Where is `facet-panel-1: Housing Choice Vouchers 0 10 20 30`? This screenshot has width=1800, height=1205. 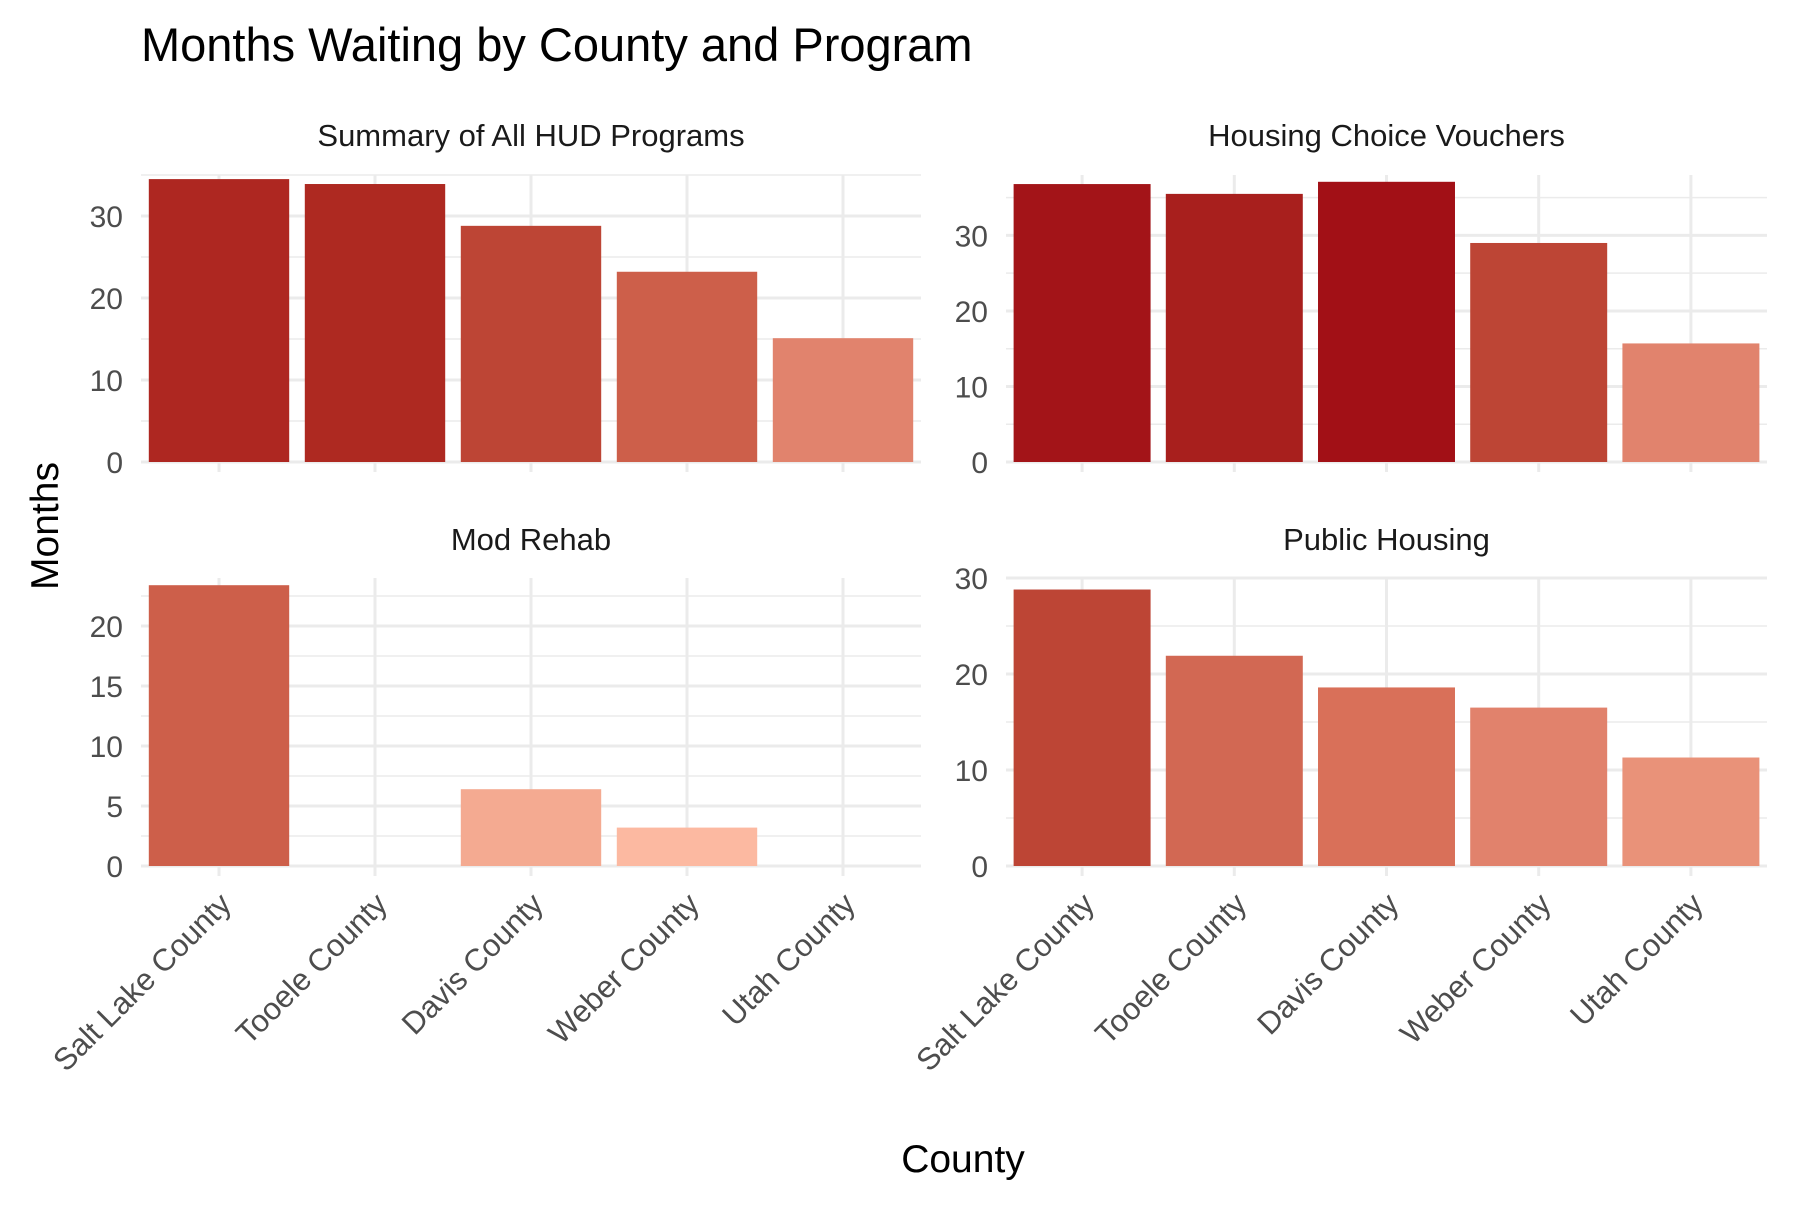 facet-panel-1: Housing Choice Vouchers 0 10 20 30 is located at coordinates (1361, 299).